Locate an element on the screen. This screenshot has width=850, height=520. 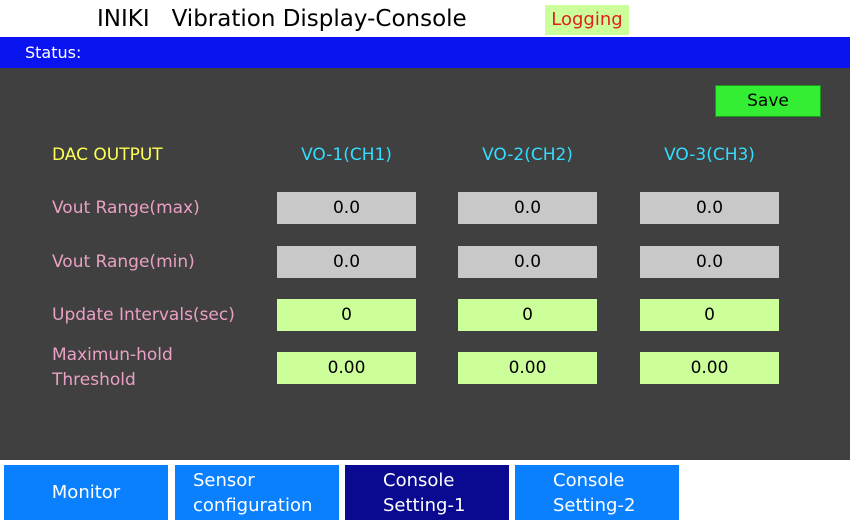
table-title: DAC OUTPUT is located at coordinates (107, 155).